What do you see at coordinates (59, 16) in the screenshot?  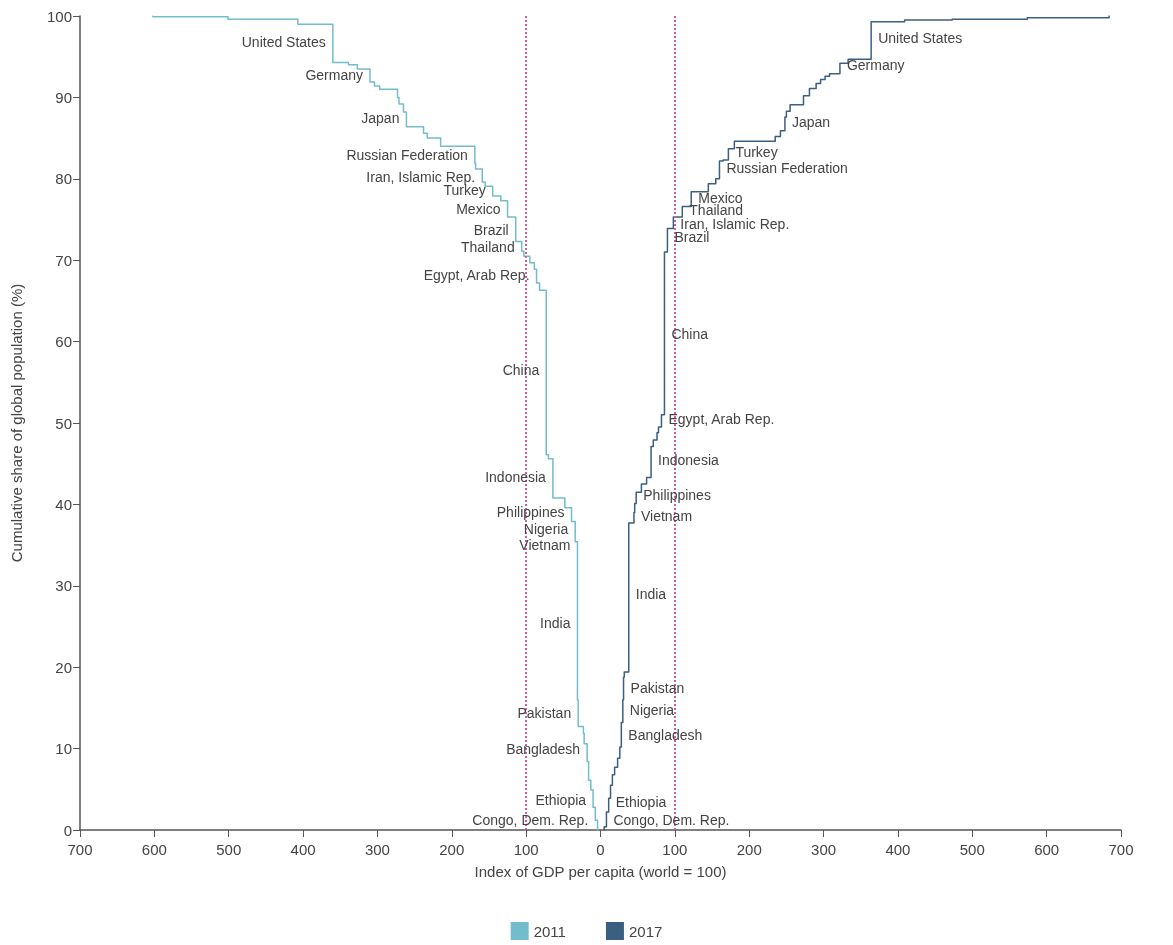 I see `y-tick-label: 100` at bounding box center [59, 16].